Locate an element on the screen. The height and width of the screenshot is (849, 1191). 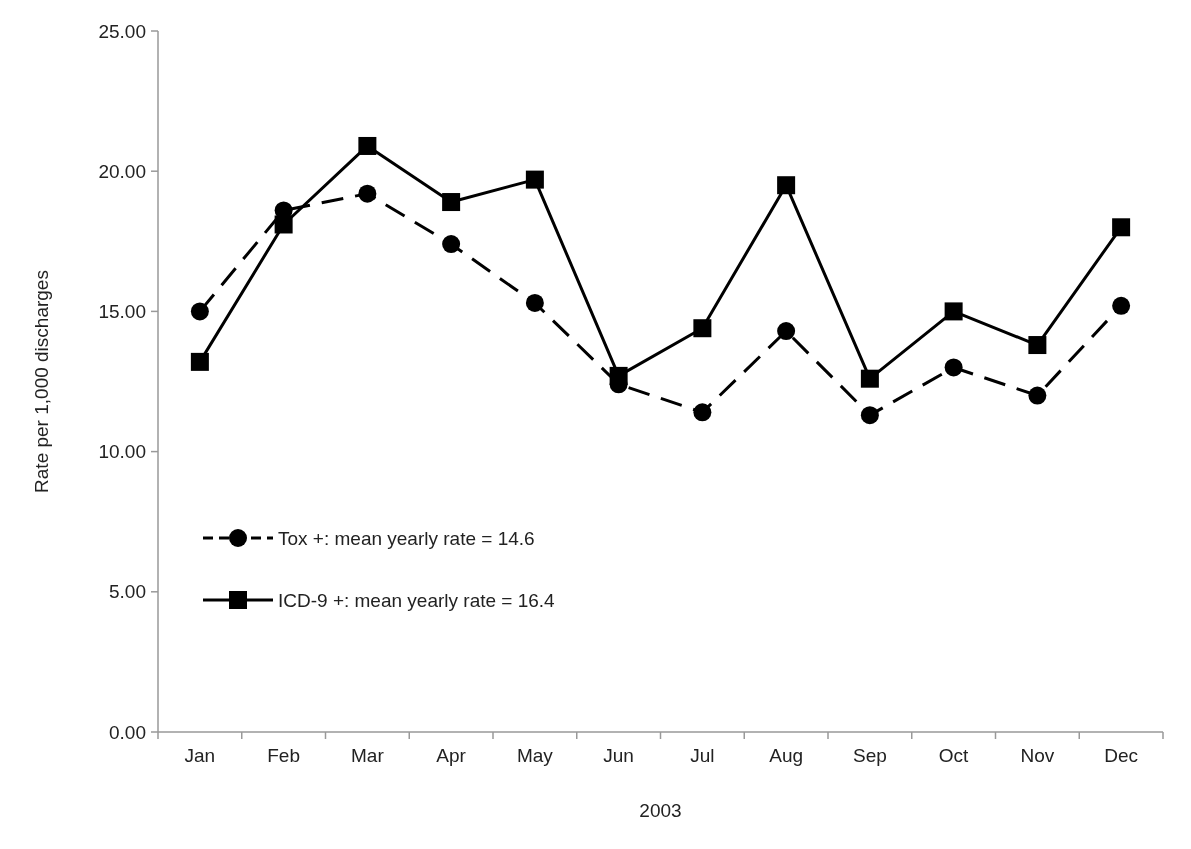
y-tick-label: 20.00 is located at coordinates (122, 171).